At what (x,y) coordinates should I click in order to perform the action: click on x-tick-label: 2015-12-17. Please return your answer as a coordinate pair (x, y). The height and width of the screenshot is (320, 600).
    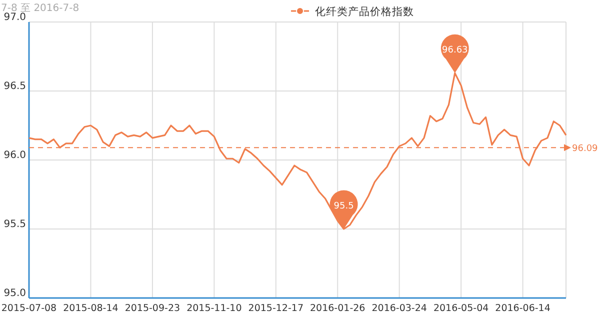
    Looking at the image, I should click on (276, 308).